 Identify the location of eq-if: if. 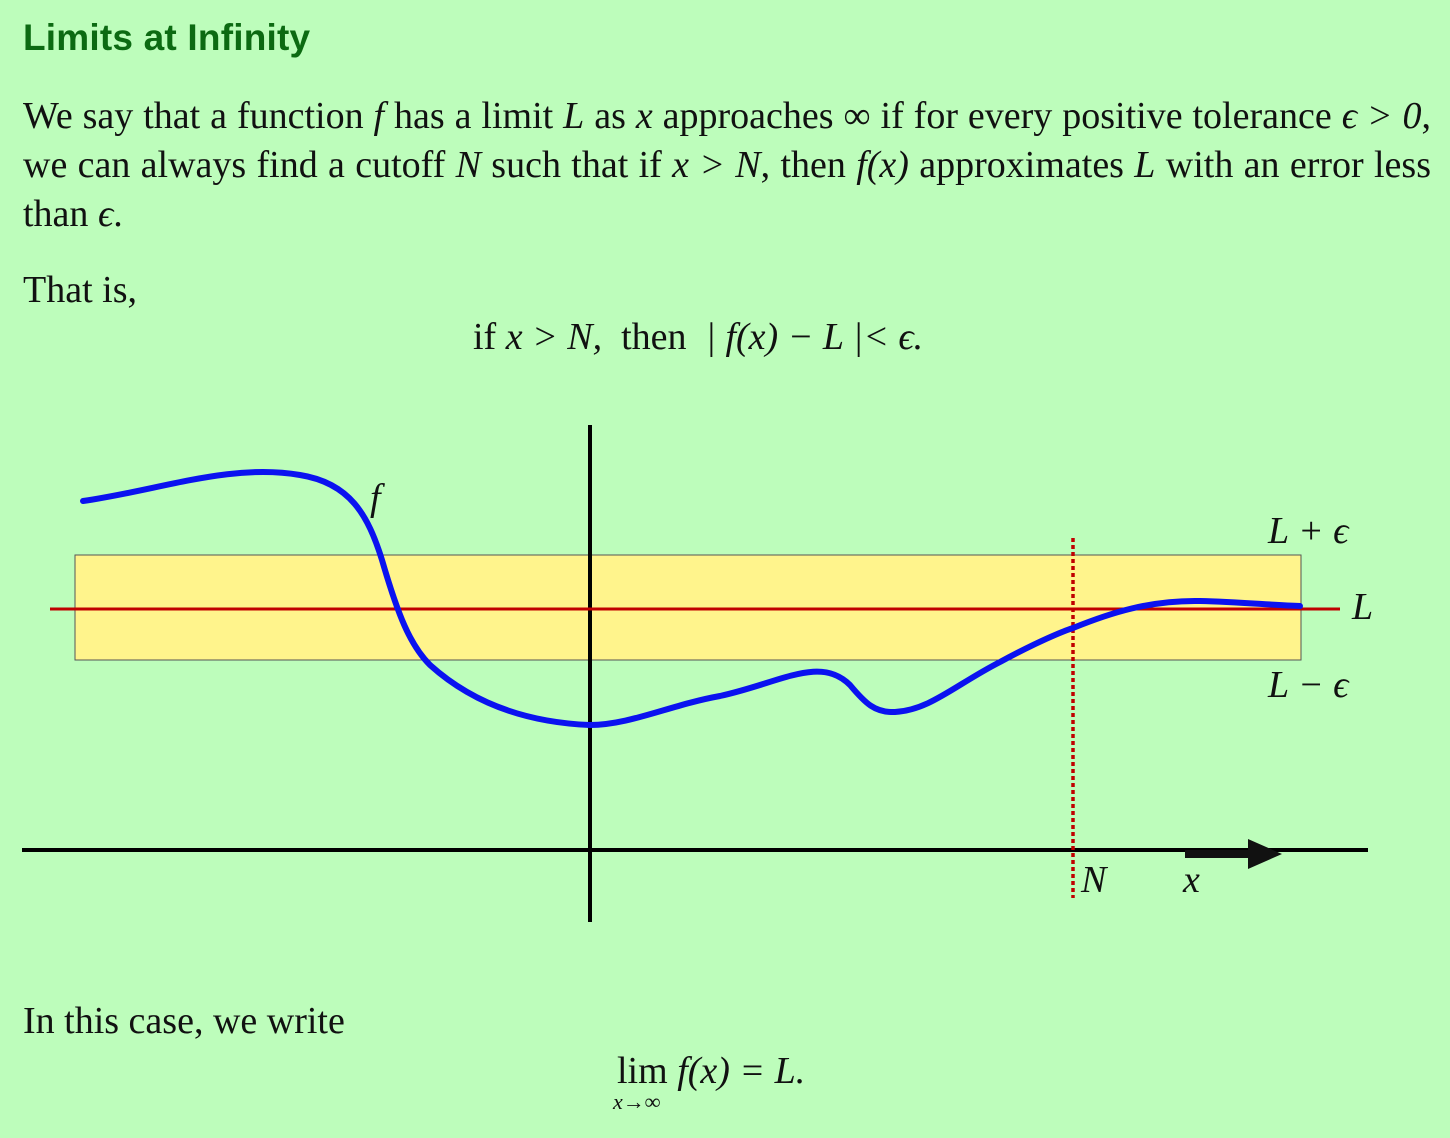
(489, 337).